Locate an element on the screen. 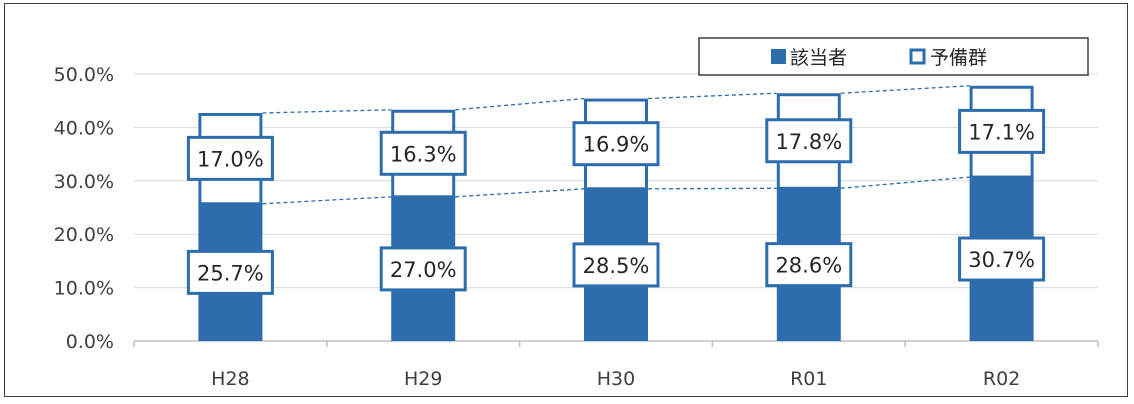 The width and height of the screenshot is (1134, 404). data-label-series-2: 17.1% is located at coordinates (1001, 132).